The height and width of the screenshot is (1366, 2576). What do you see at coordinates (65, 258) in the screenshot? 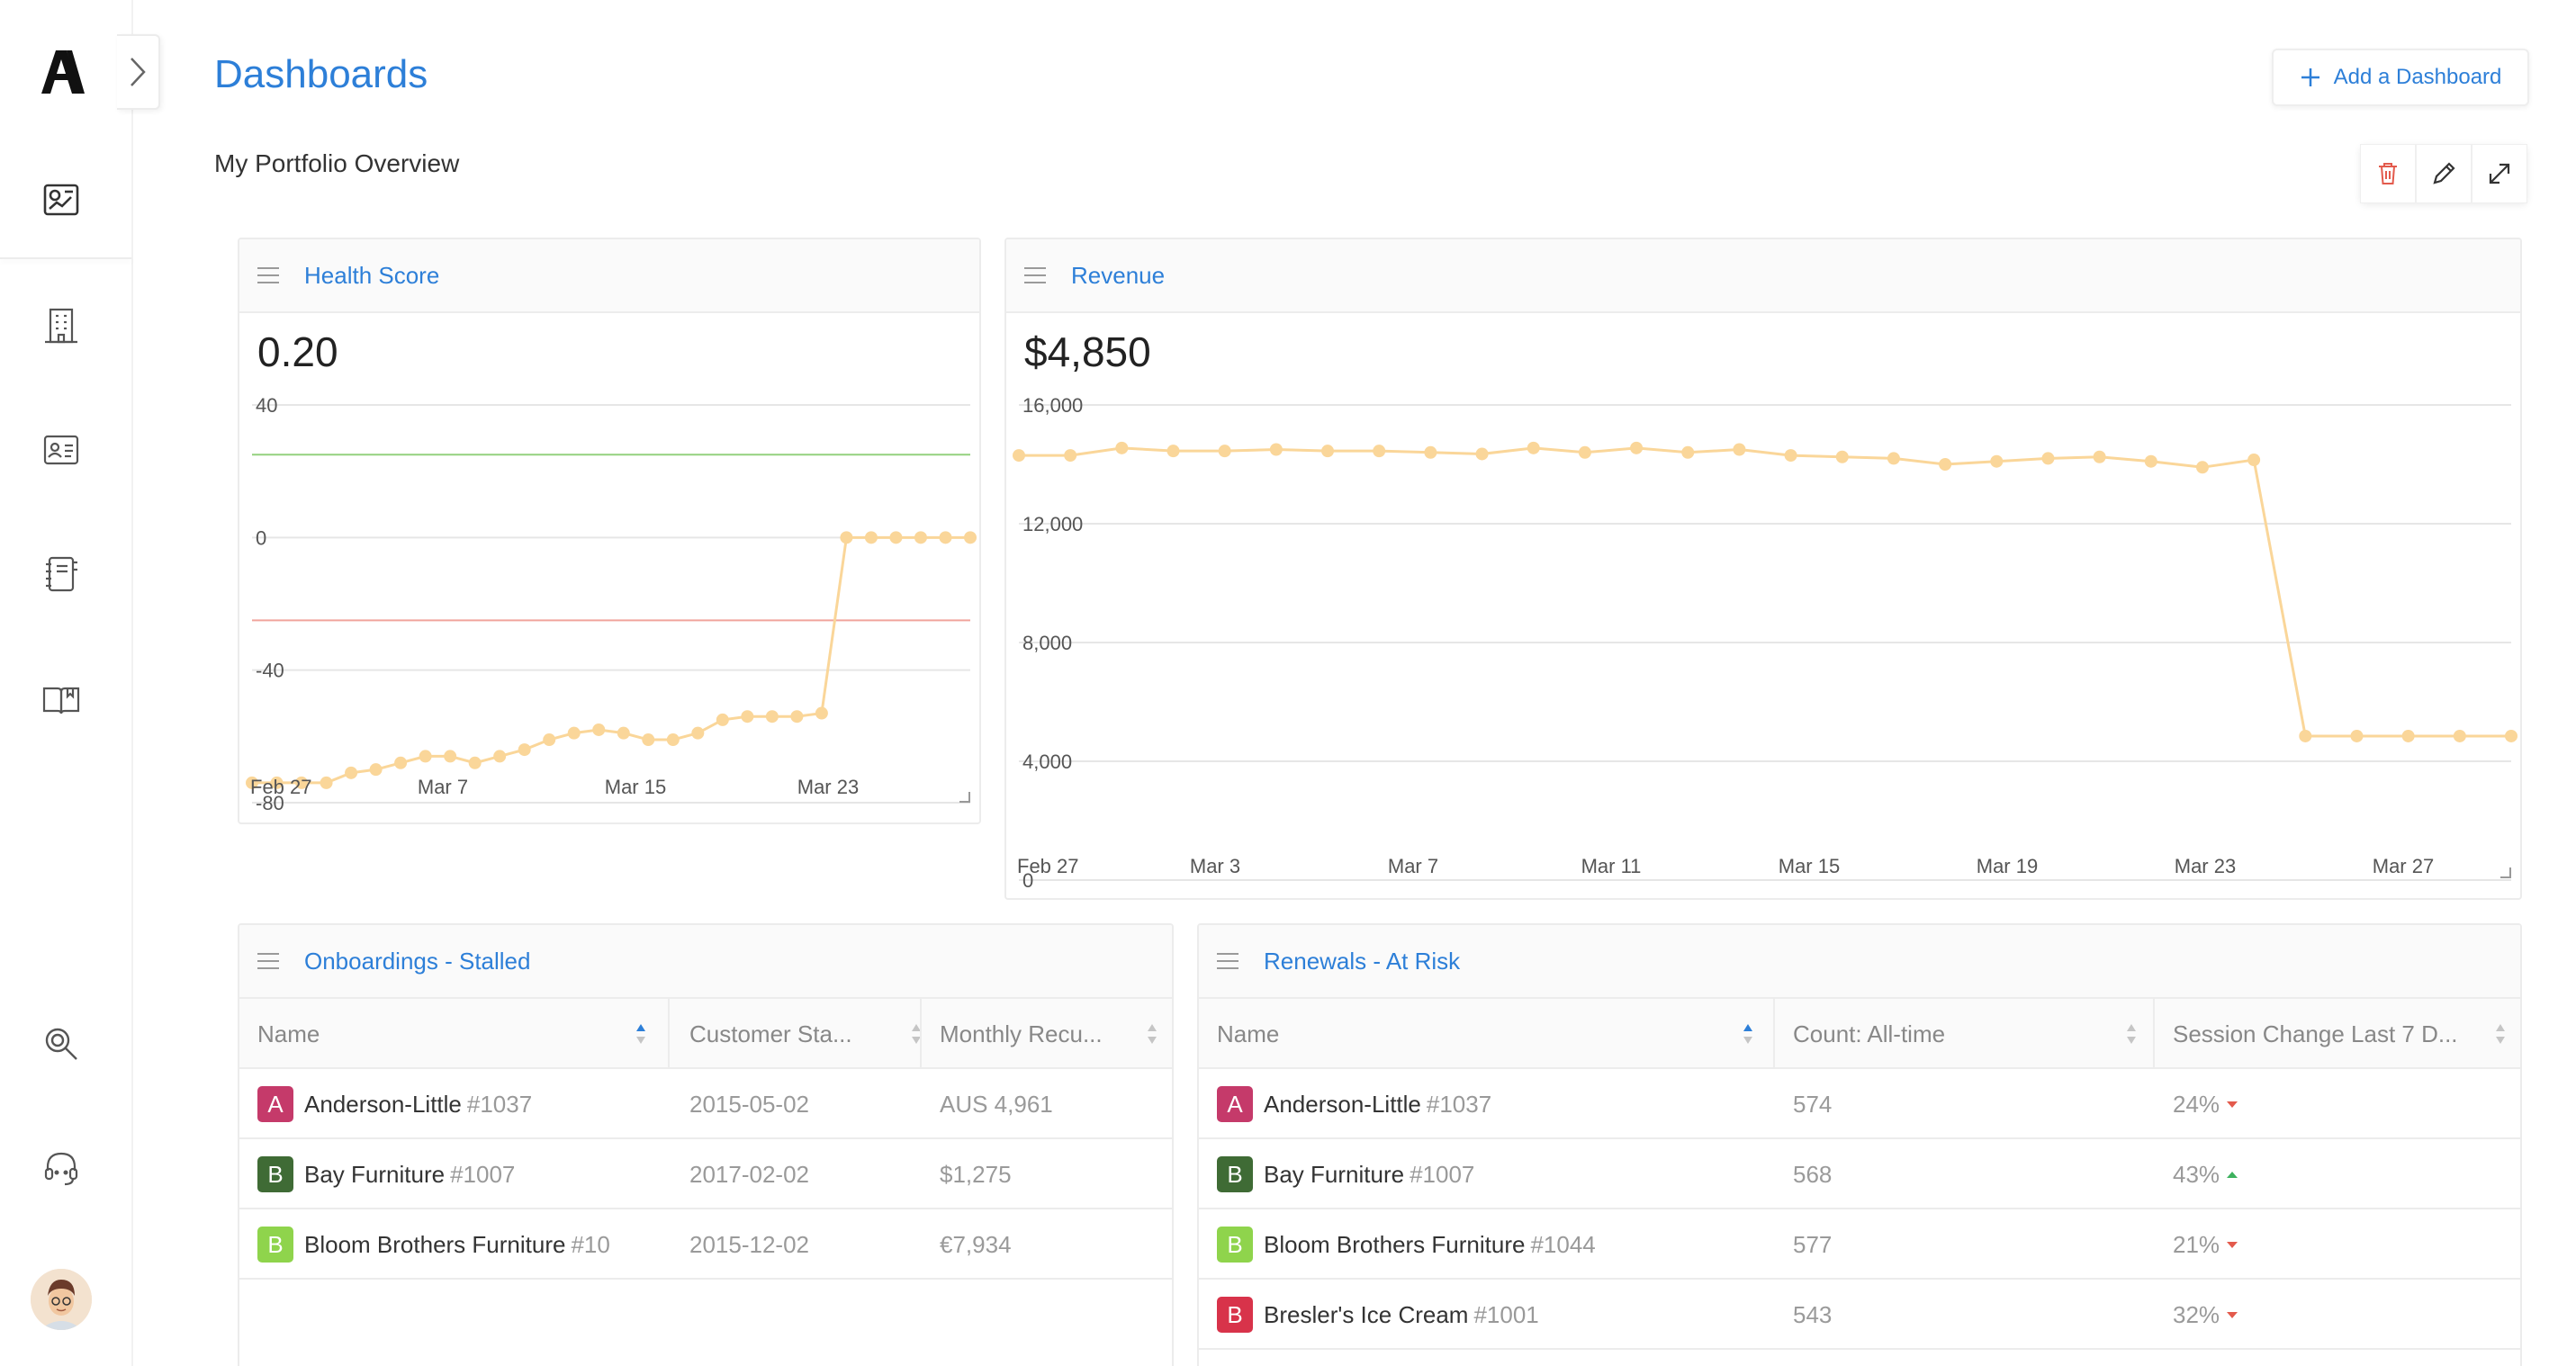
I see `sidebar-divider` at bounding box center [65, 258].